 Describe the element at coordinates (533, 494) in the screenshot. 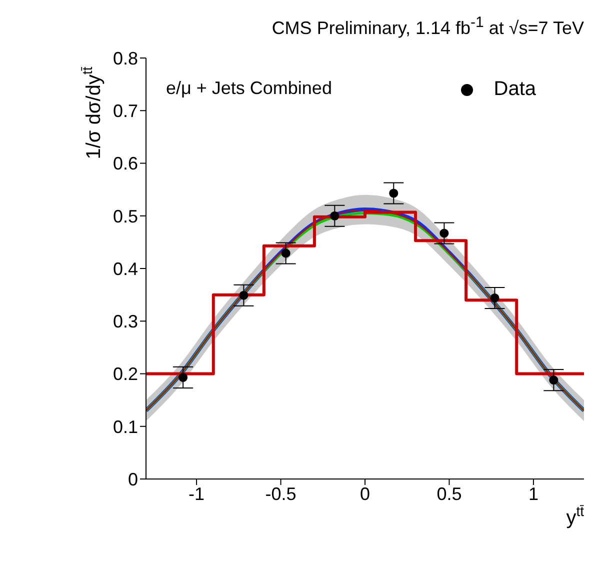

I see `x-tick-label: 1` at that location.